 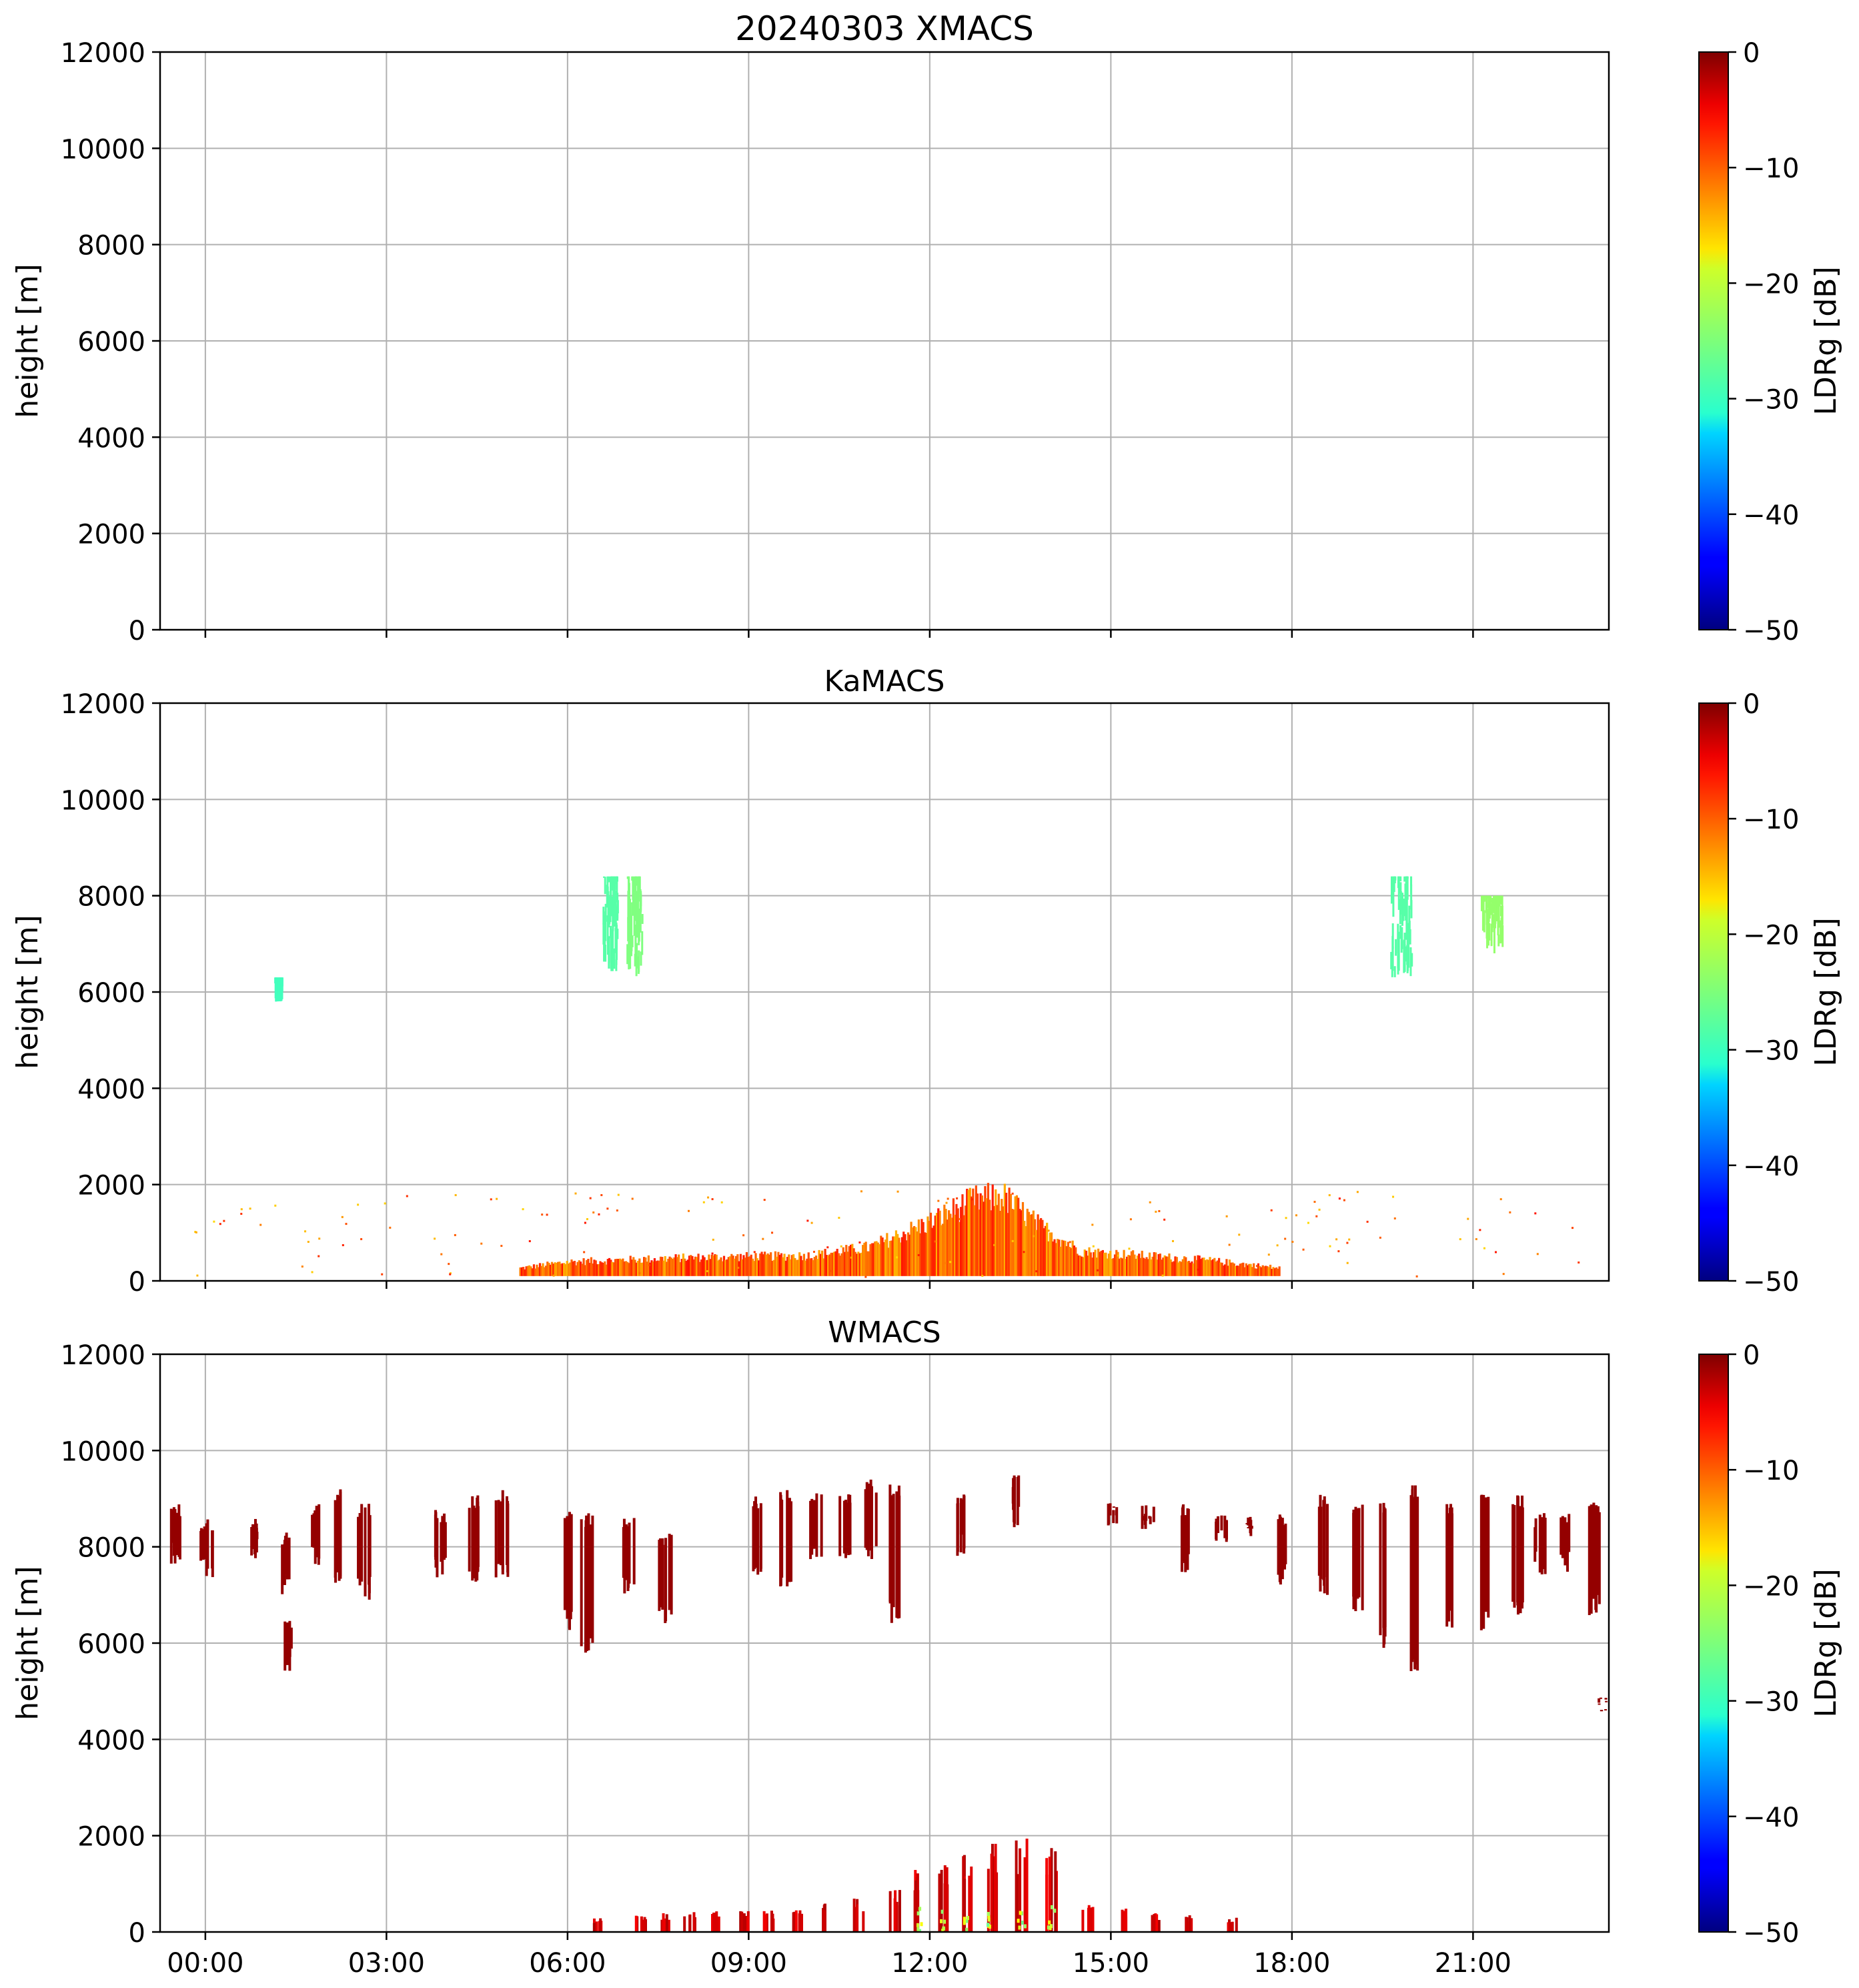 I want to click on colorbar-ticks-wmacs: 0 −10 −20 −30 −40 −50, so click(x=1763, y=1644).